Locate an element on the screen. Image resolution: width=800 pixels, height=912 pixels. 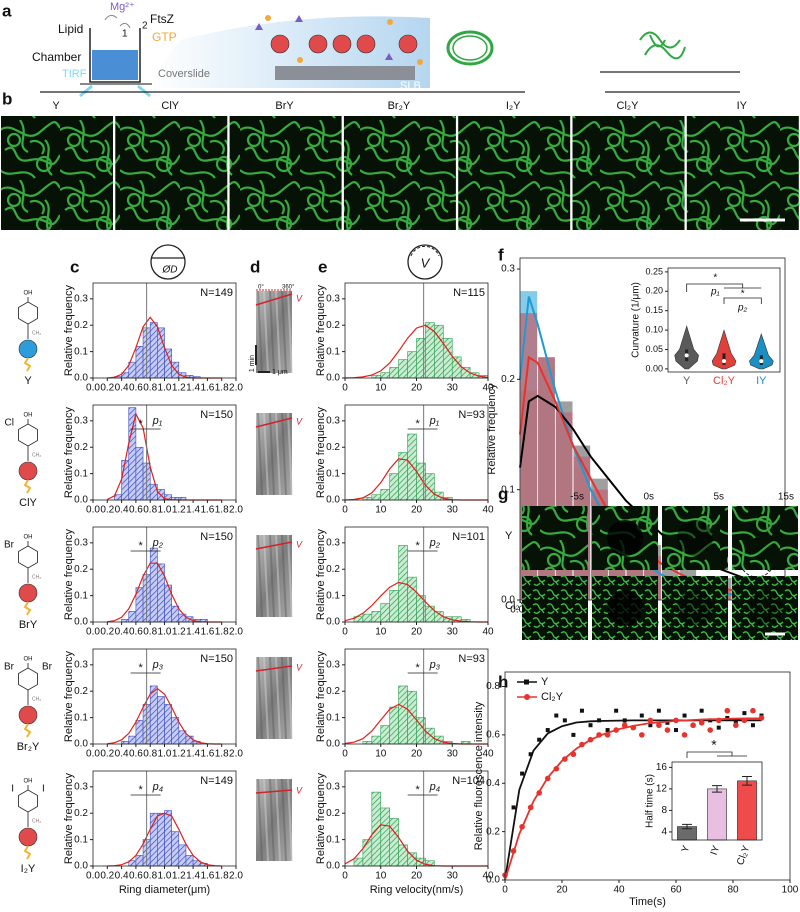
atom: Cl is located at coordinates (9, 423).